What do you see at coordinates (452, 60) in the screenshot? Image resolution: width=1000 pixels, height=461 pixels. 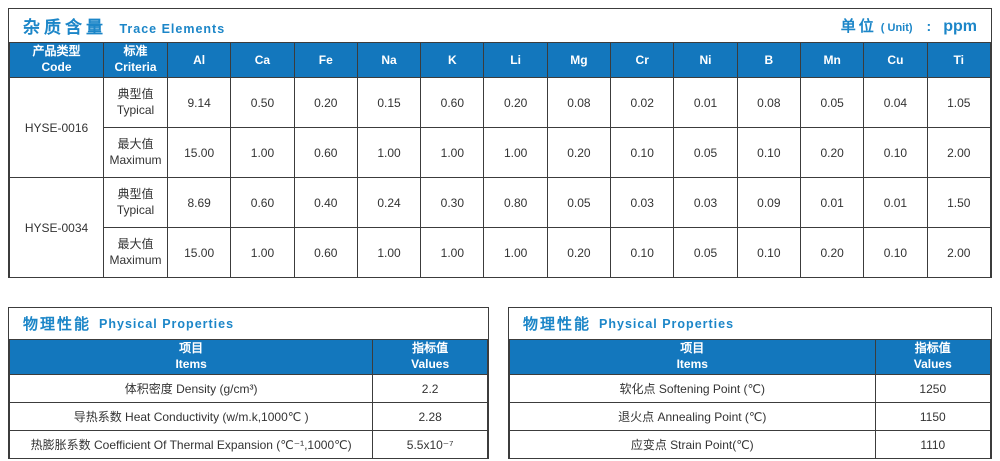 I see `element-header: K` at bounding box center [452, 60].